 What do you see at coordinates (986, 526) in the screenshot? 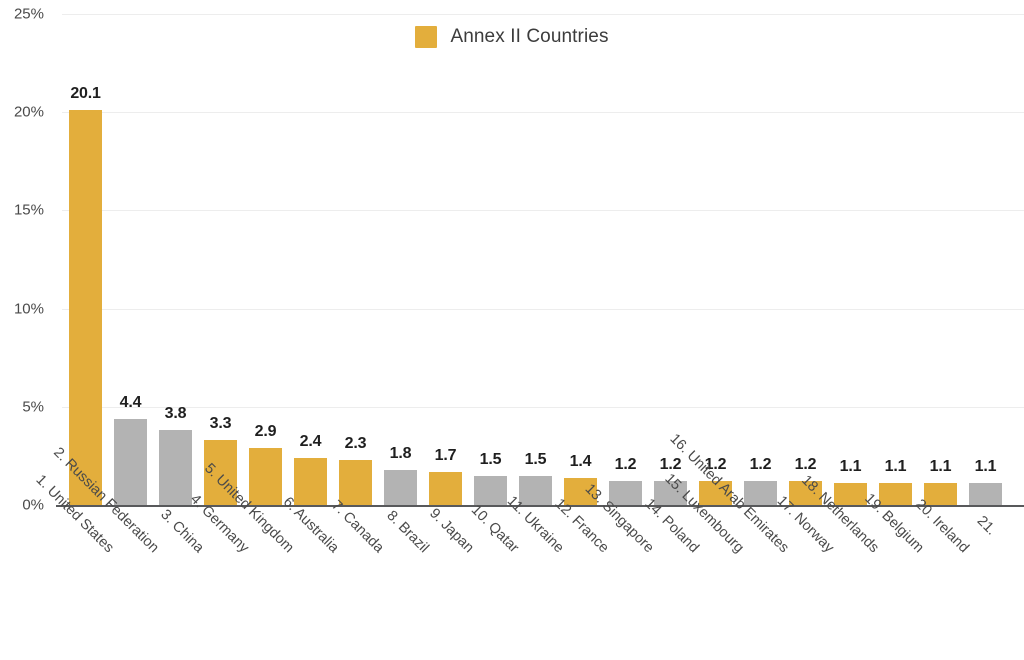
I see `x-axis-tick-label: 21.` at bounding box center [986, 526].